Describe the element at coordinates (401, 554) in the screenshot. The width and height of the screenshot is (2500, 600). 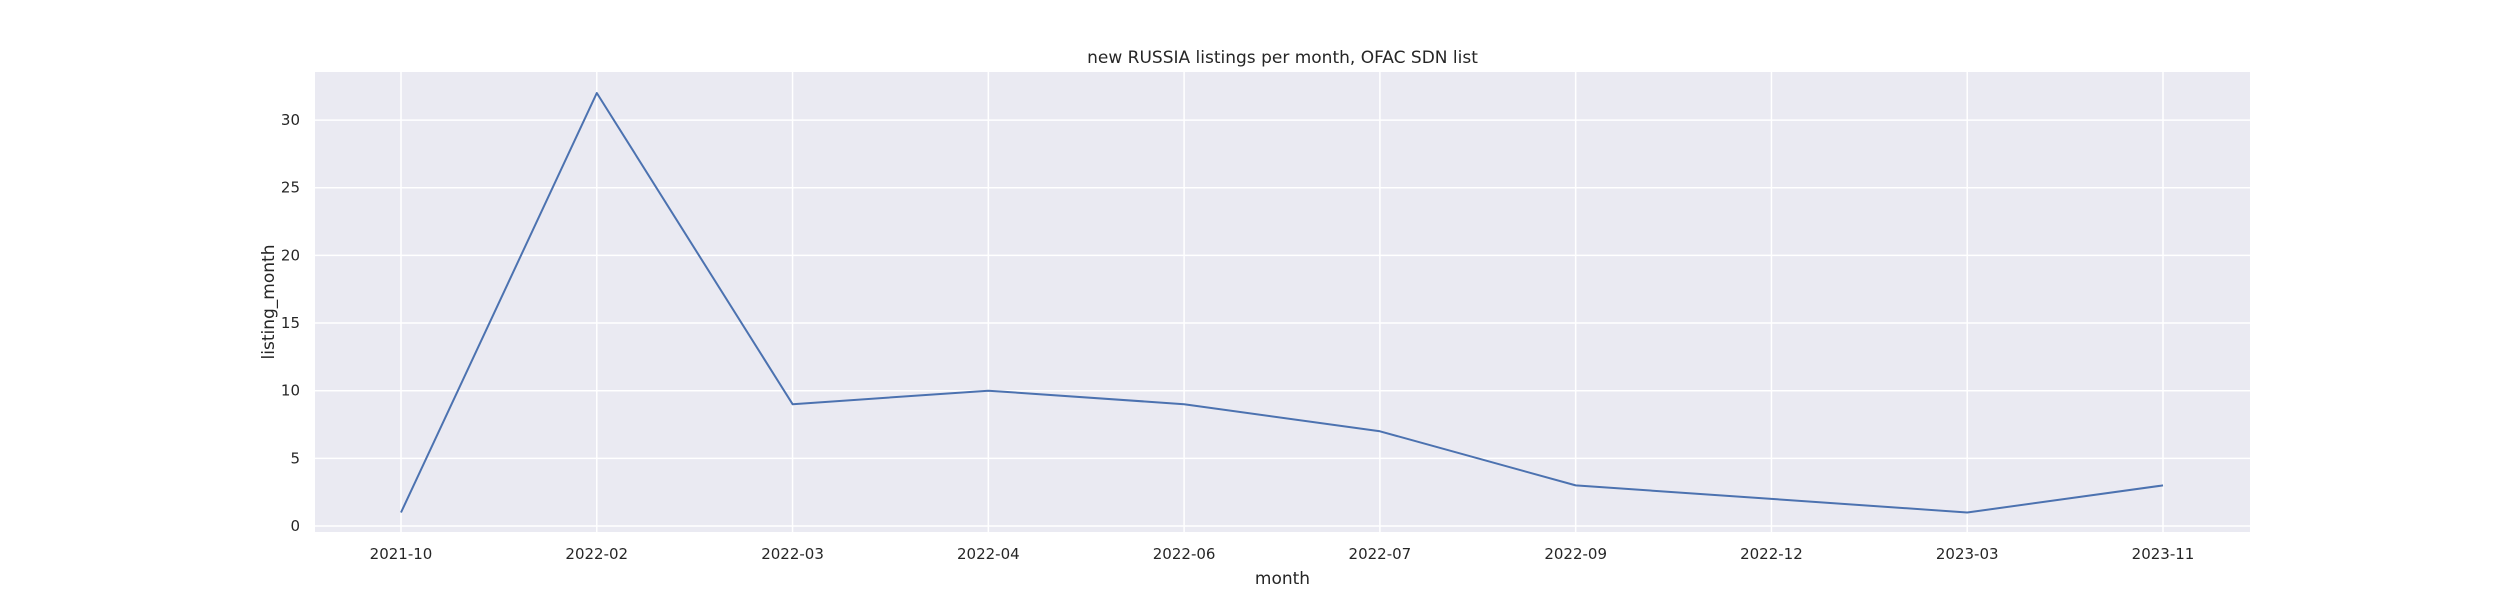
I see `x-tick-label: 2021-10` at that location.